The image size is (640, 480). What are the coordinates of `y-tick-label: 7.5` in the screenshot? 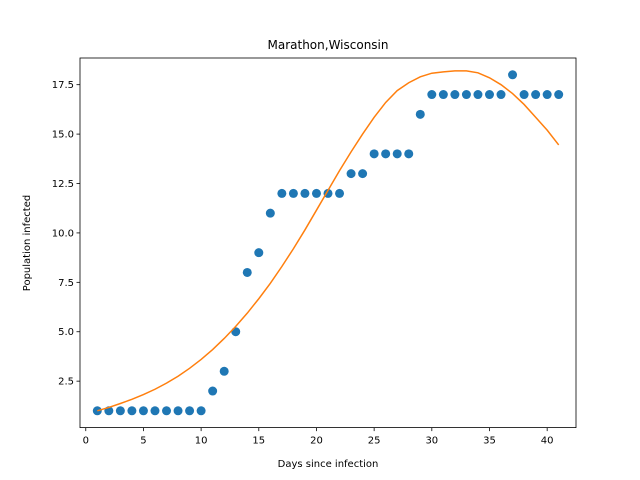 It's located at (66, 283).